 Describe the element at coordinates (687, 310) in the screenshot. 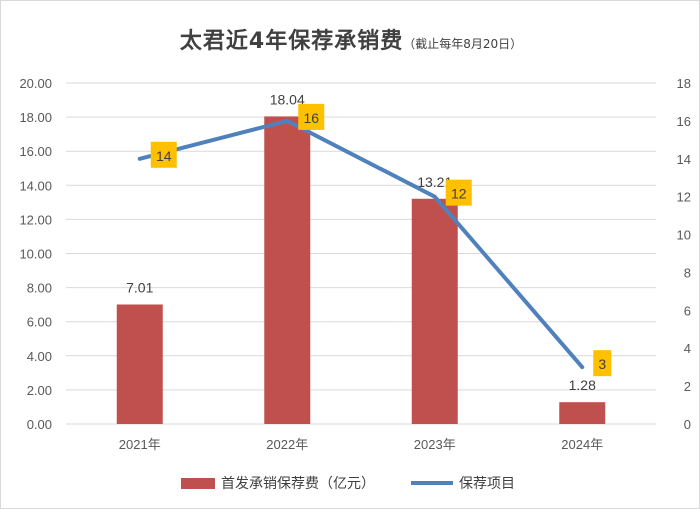

I see `y-right-tick-label: 6` at that location.